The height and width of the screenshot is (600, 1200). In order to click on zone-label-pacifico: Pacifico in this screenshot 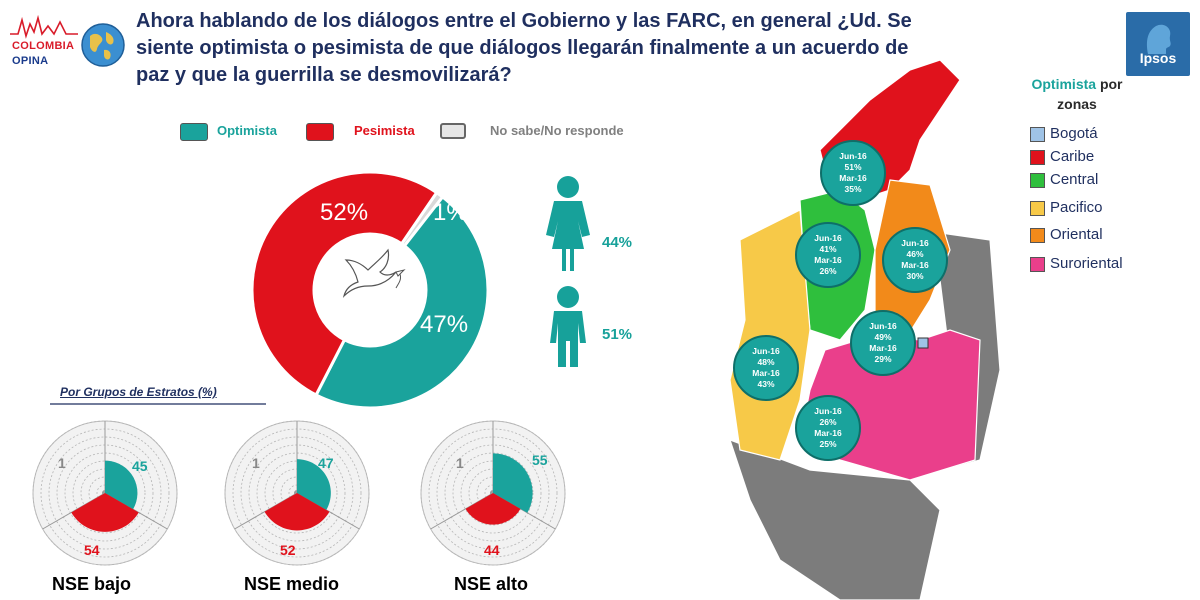, I will do `click(1076, 207)`.